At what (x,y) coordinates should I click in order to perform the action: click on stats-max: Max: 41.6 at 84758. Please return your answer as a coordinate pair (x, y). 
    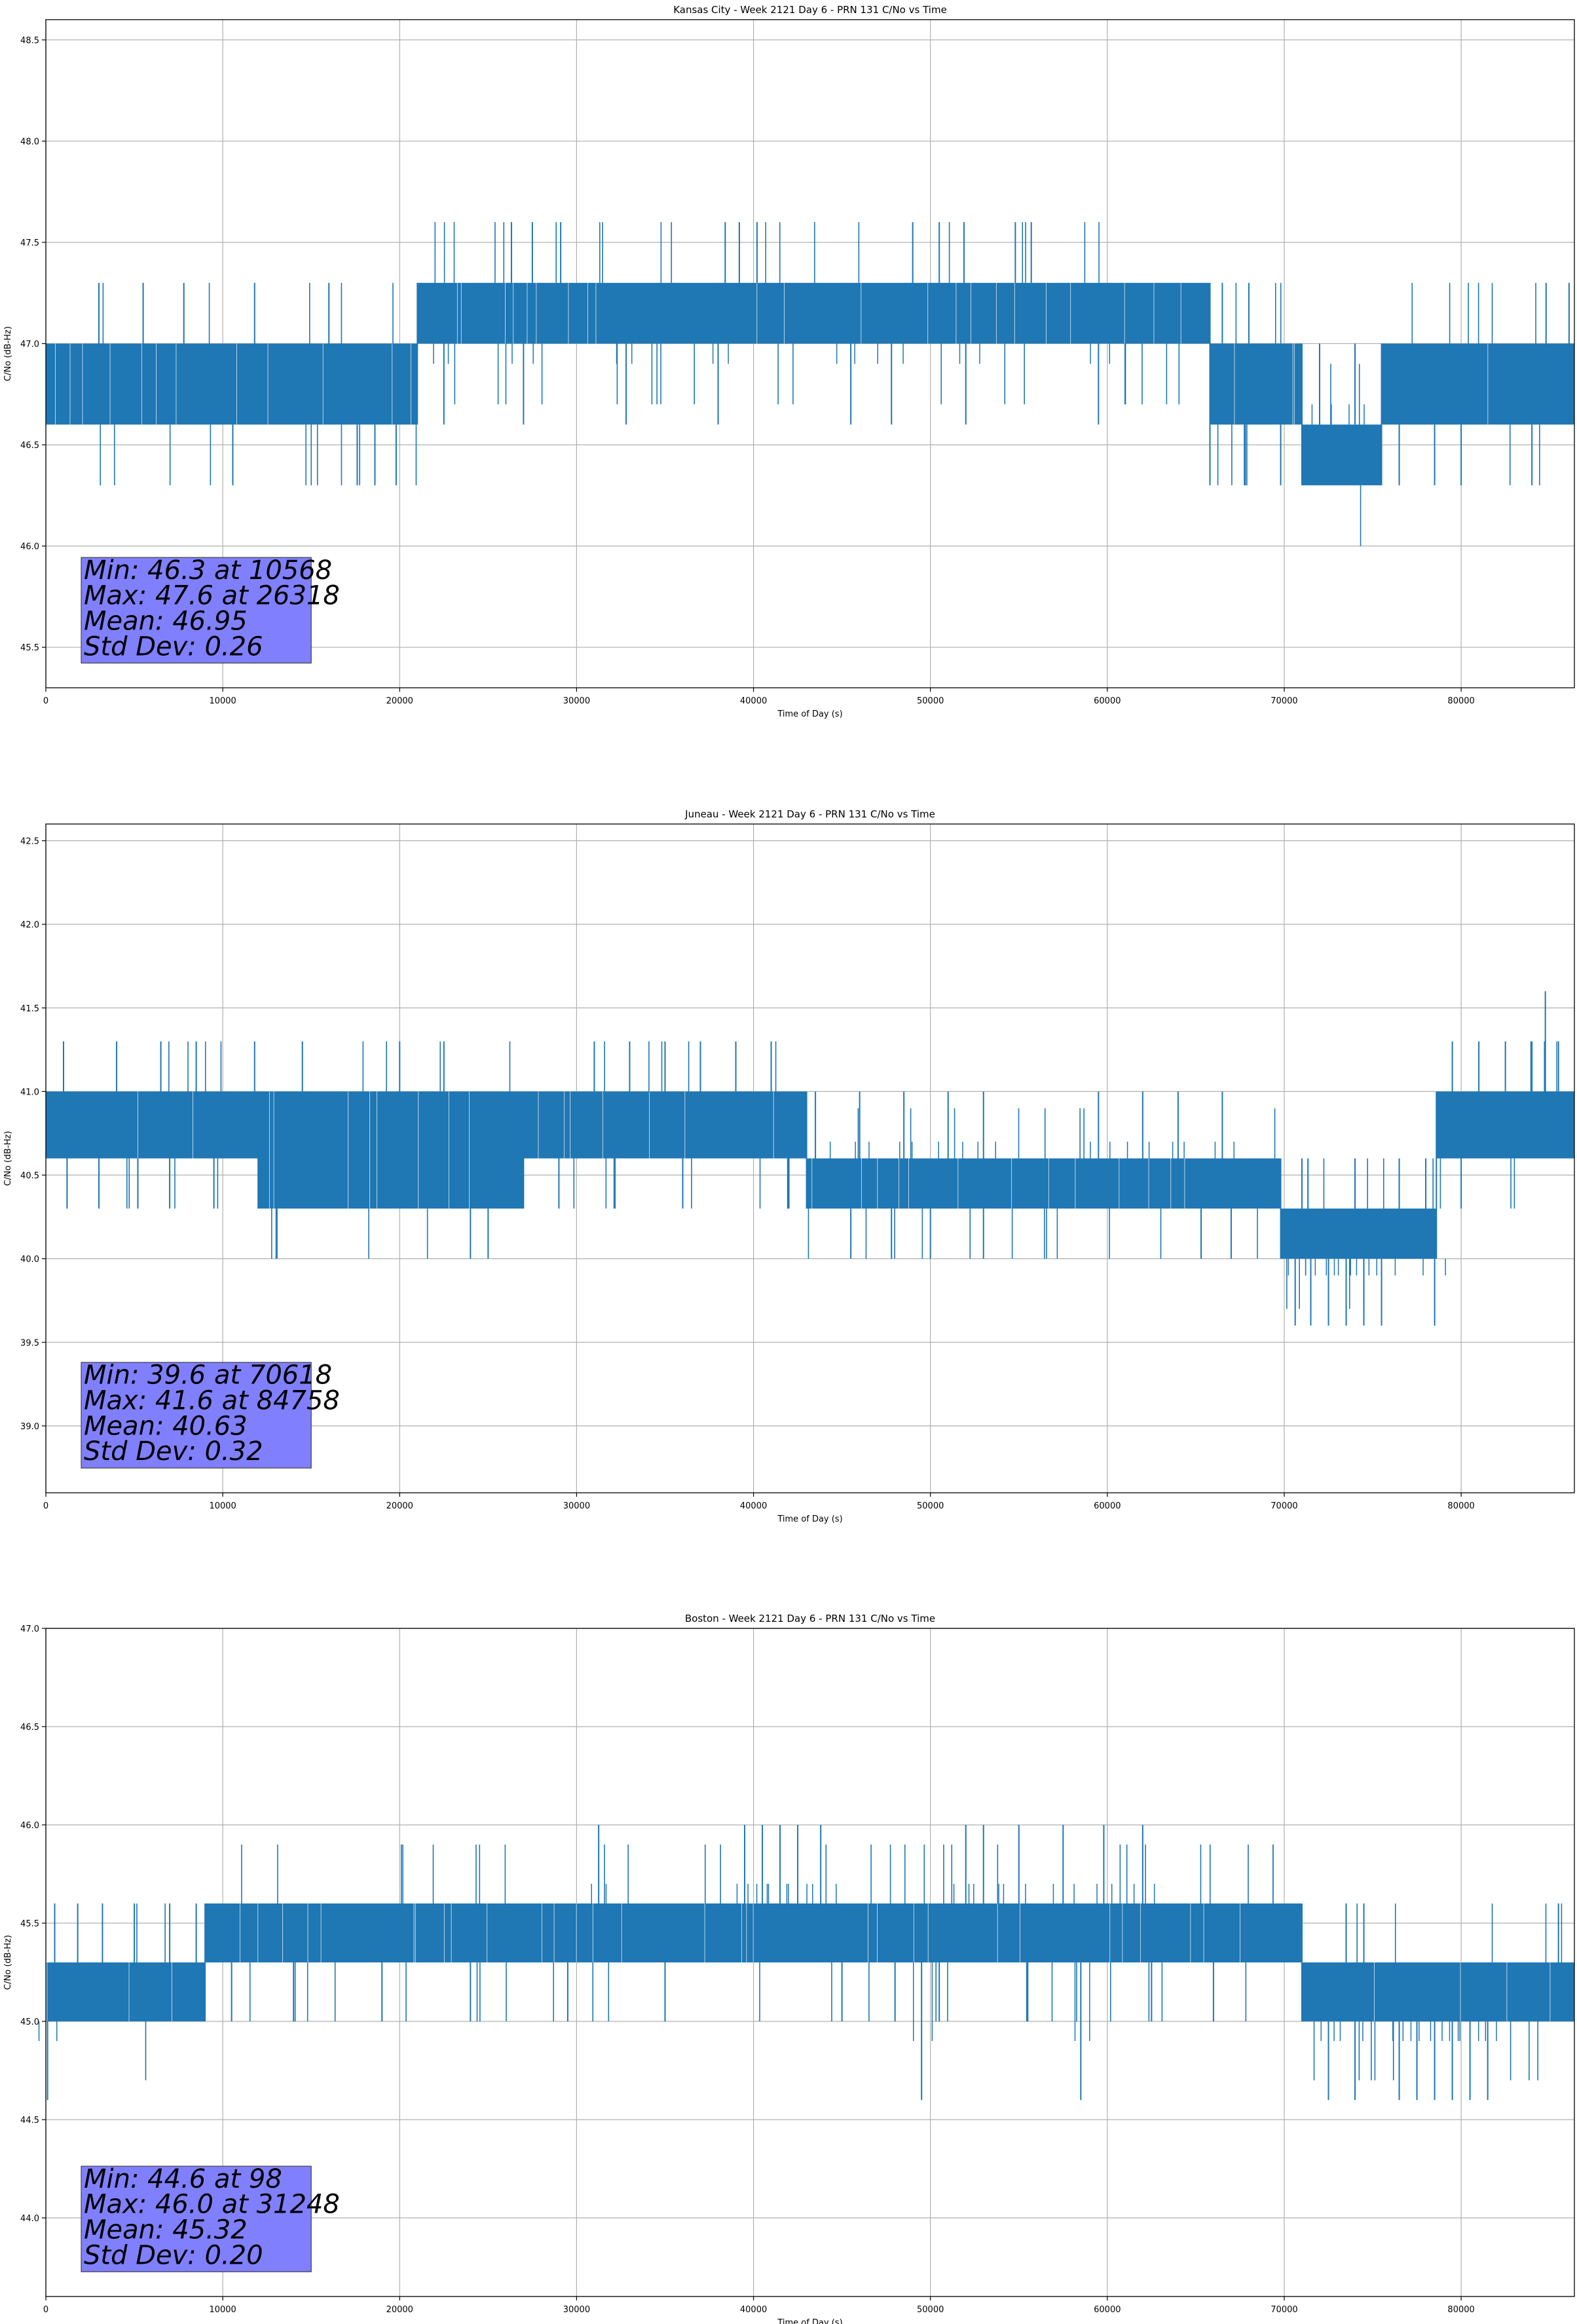
    Looking at the image, I should click on (212, 1401).